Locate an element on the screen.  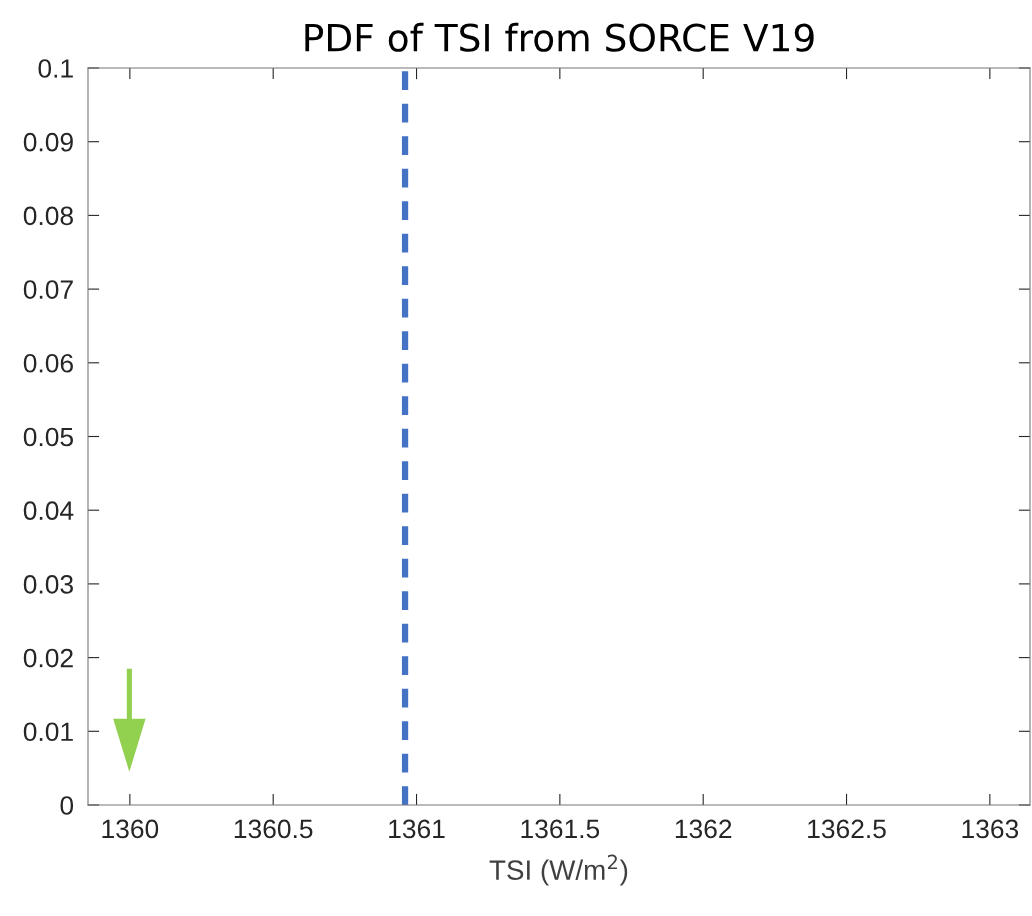
x-tick-label: 1361 is located at coordinates (417, 829).